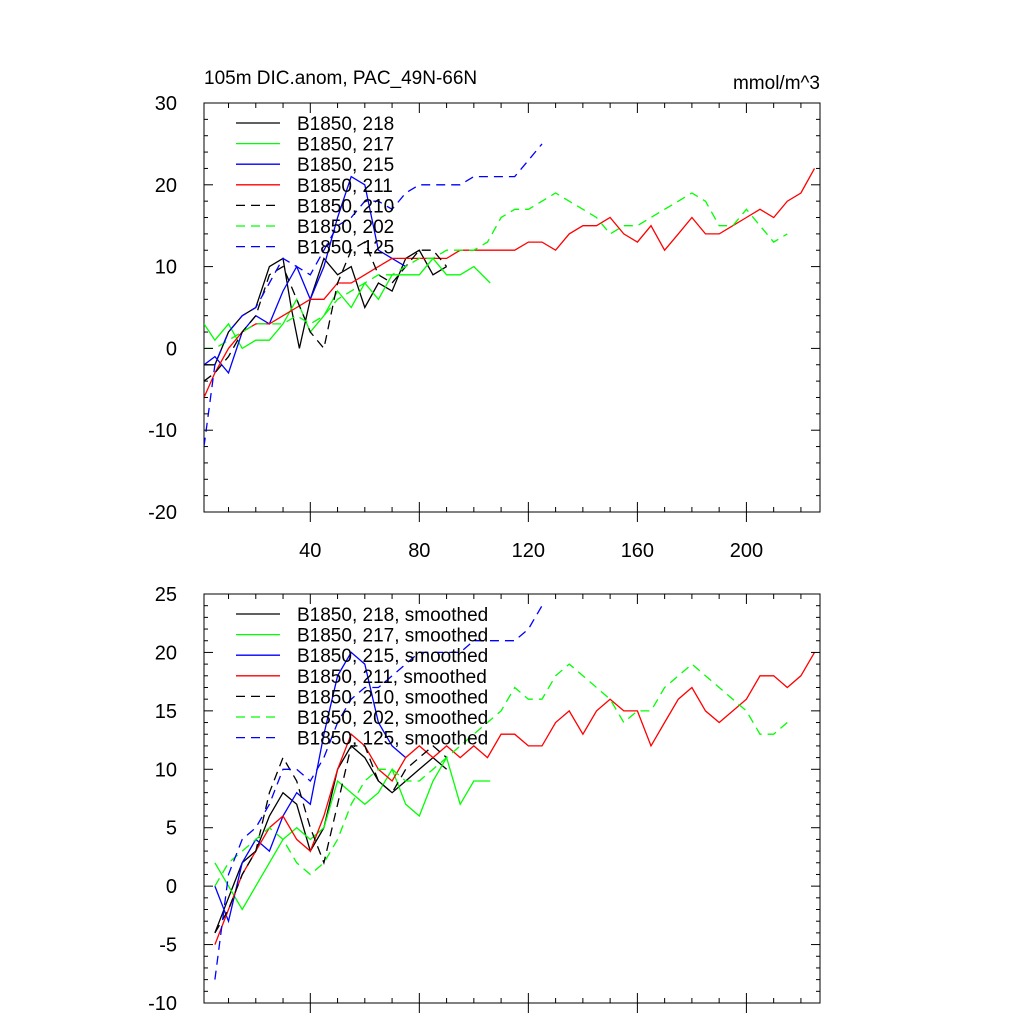  What do you see at coordinates (392, 718) in the screenshot?
I see `legend-label: B1850, 202, smoothed` at bounding box center [392, 718].